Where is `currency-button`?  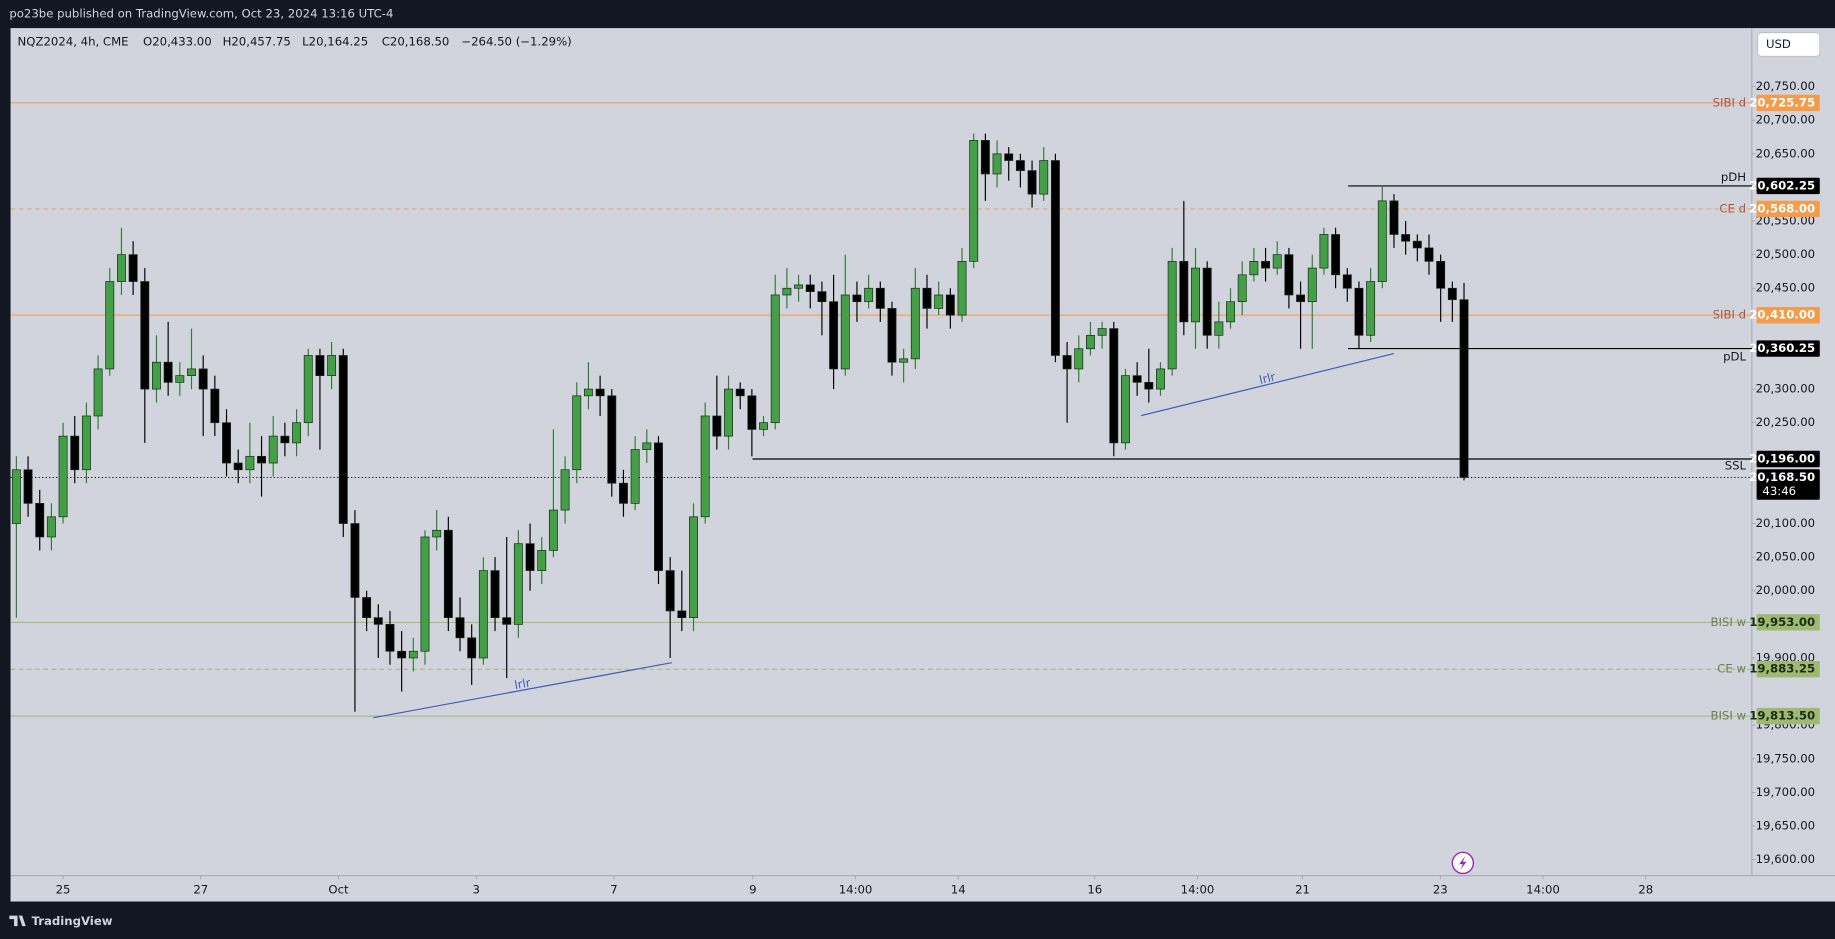 currency-button is located at coordinates (1789, 44).